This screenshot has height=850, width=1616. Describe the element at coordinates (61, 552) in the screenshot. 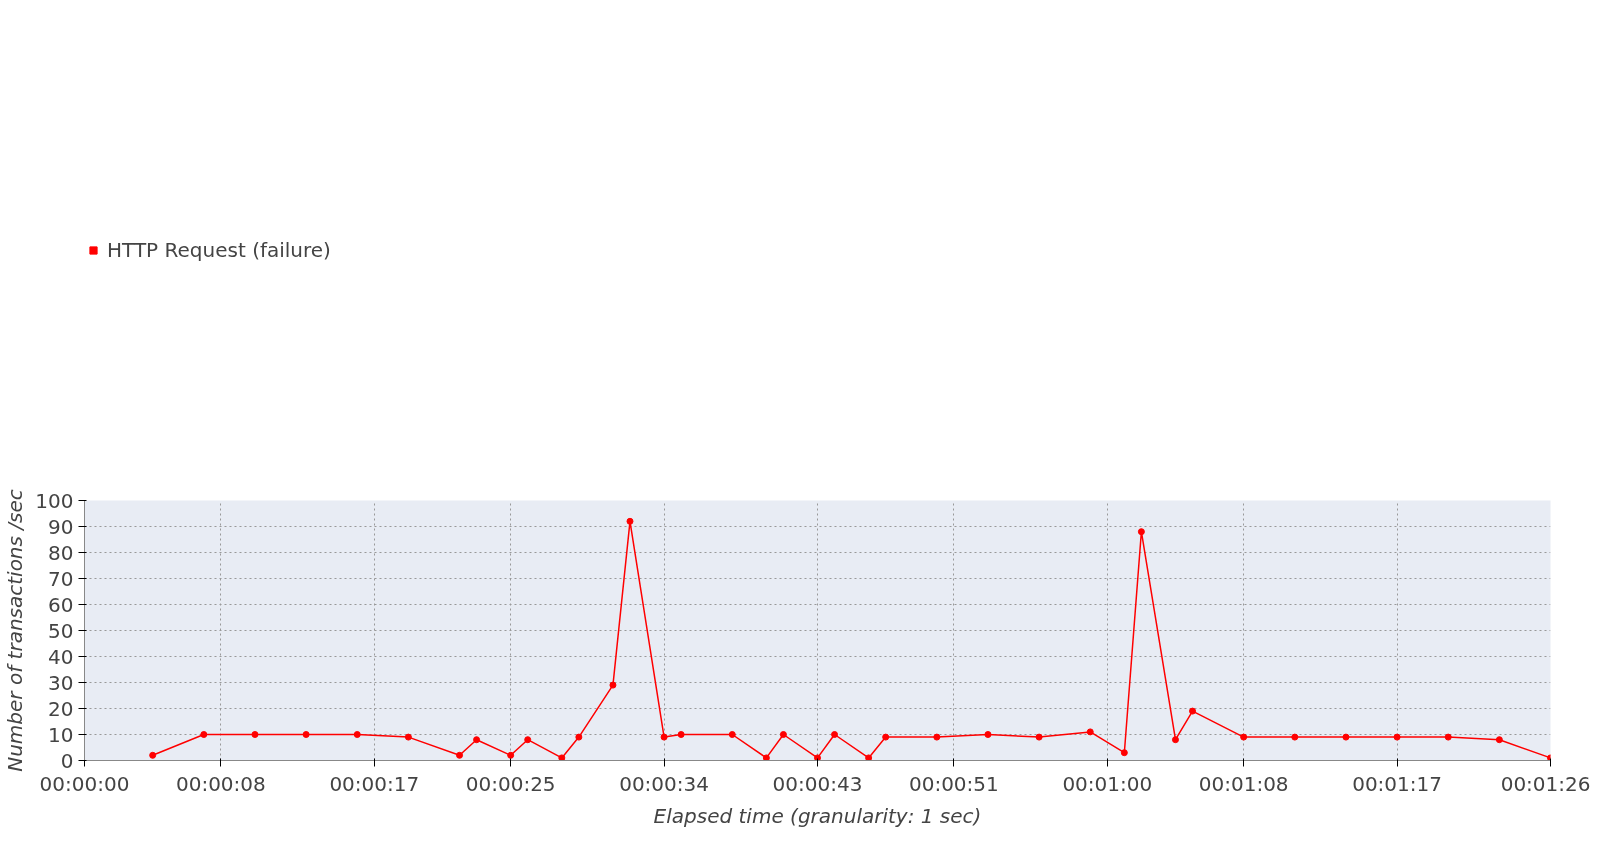

I see `y-tick-label: 80` at that location.